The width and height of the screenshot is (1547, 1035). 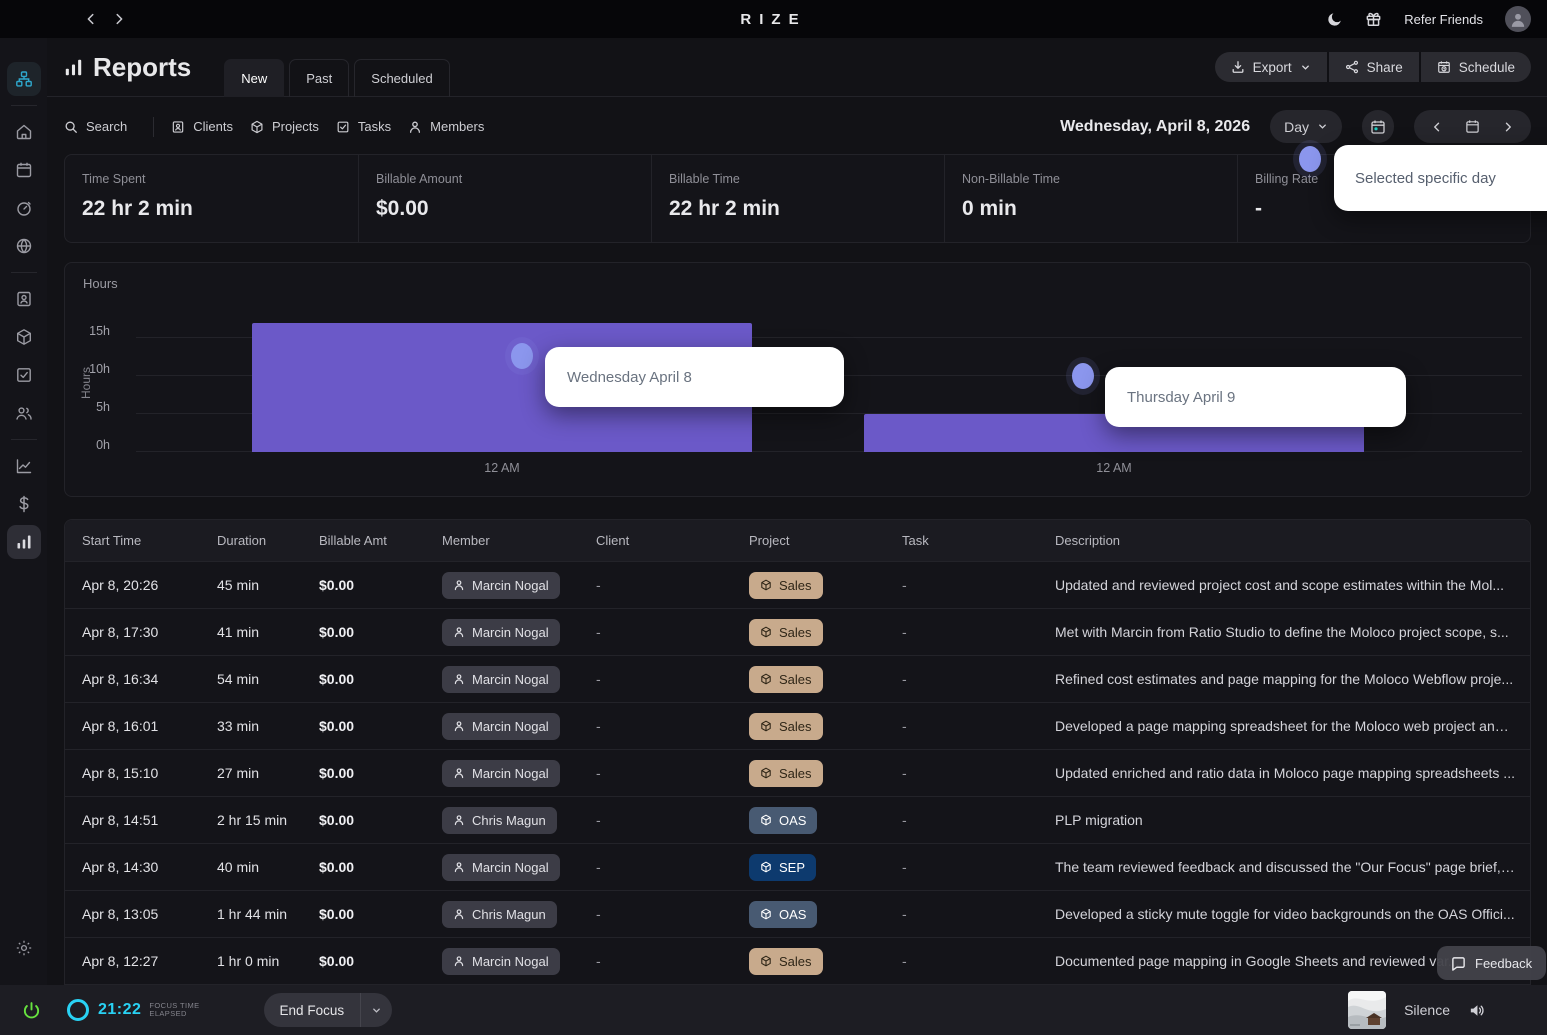 What do you see at coordinates (1305, 67) in the screenshot?
I see `chevron-down-icon` at bounding box center [1305, 67].